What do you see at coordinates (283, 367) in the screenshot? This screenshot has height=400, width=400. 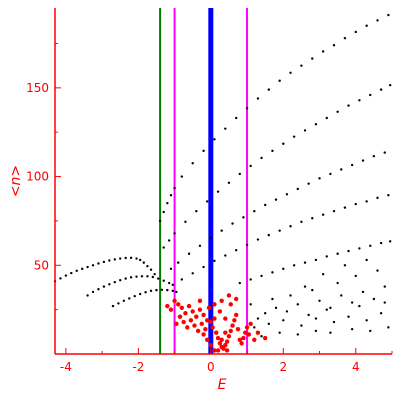 I see `x-tick-label: 2` at bounding box center [283, 367].